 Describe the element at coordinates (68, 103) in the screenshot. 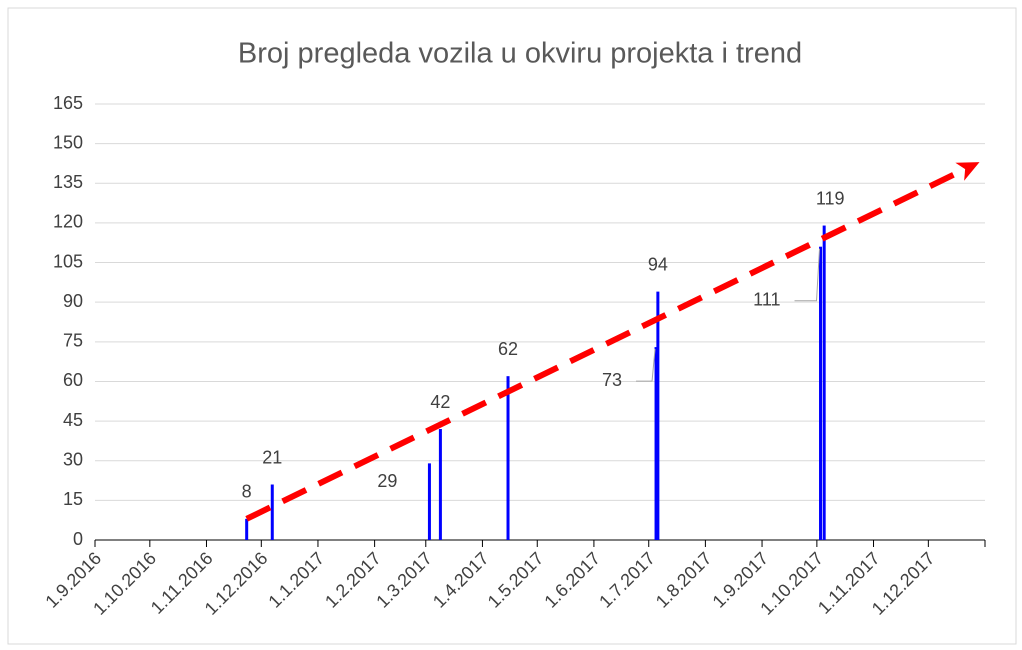

I see `y-tick-label: 165` at that location.